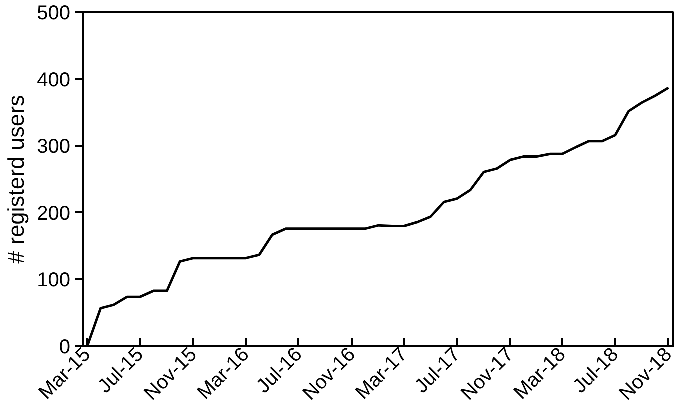  Describe the element at coordinates (16, 179) in the screenshot. I see `y-axis-title: # registerd users` at that location.